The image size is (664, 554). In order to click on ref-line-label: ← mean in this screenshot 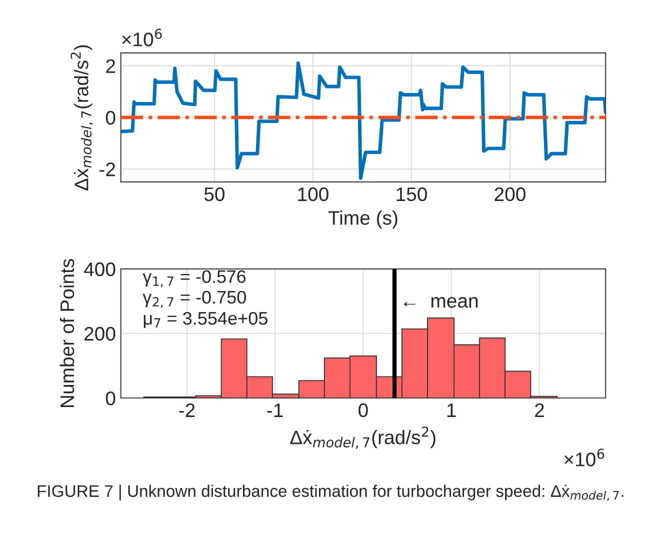, I will do `click(441, 302)`.